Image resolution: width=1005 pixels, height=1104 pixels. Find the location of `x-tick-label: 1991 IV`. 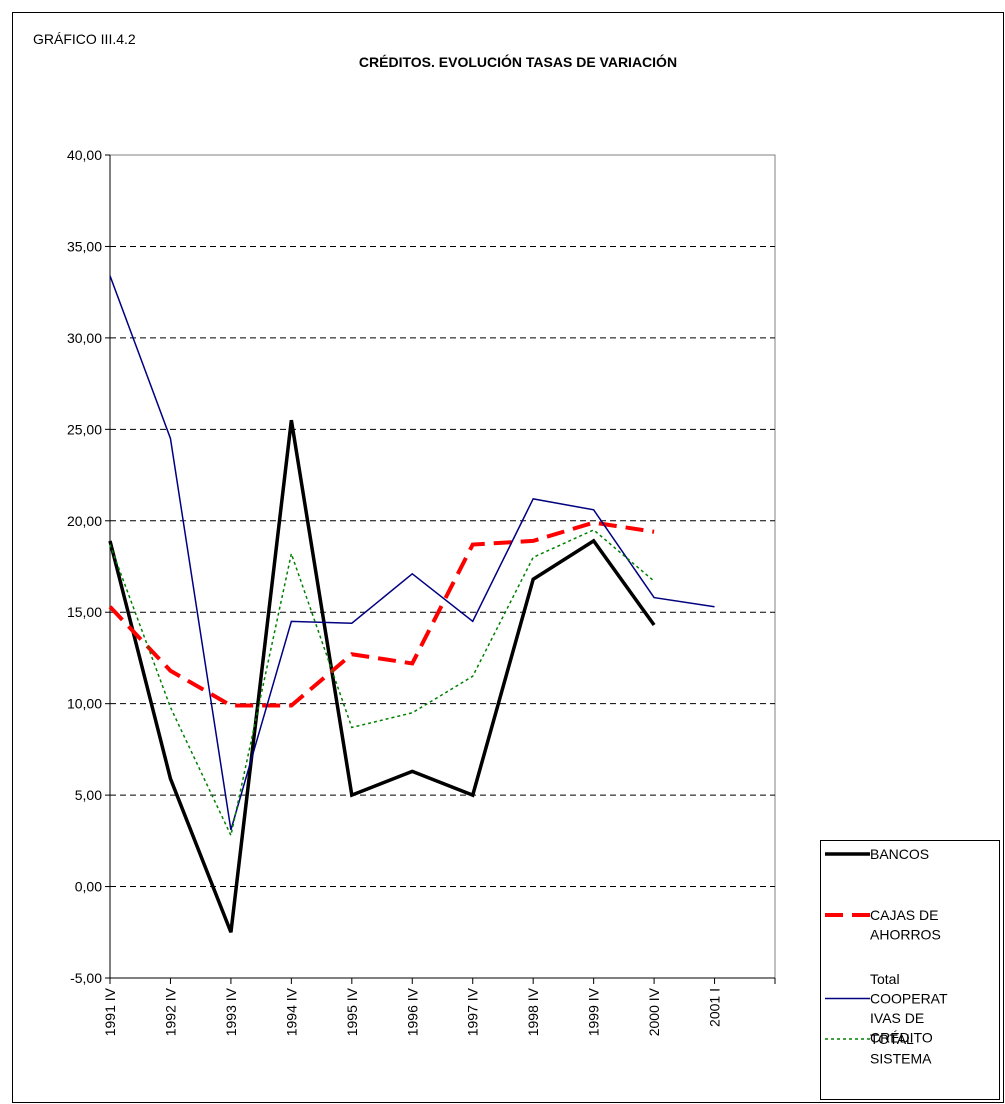

x-tick-label: 1991 IV is located at coordinates (110, 1011).